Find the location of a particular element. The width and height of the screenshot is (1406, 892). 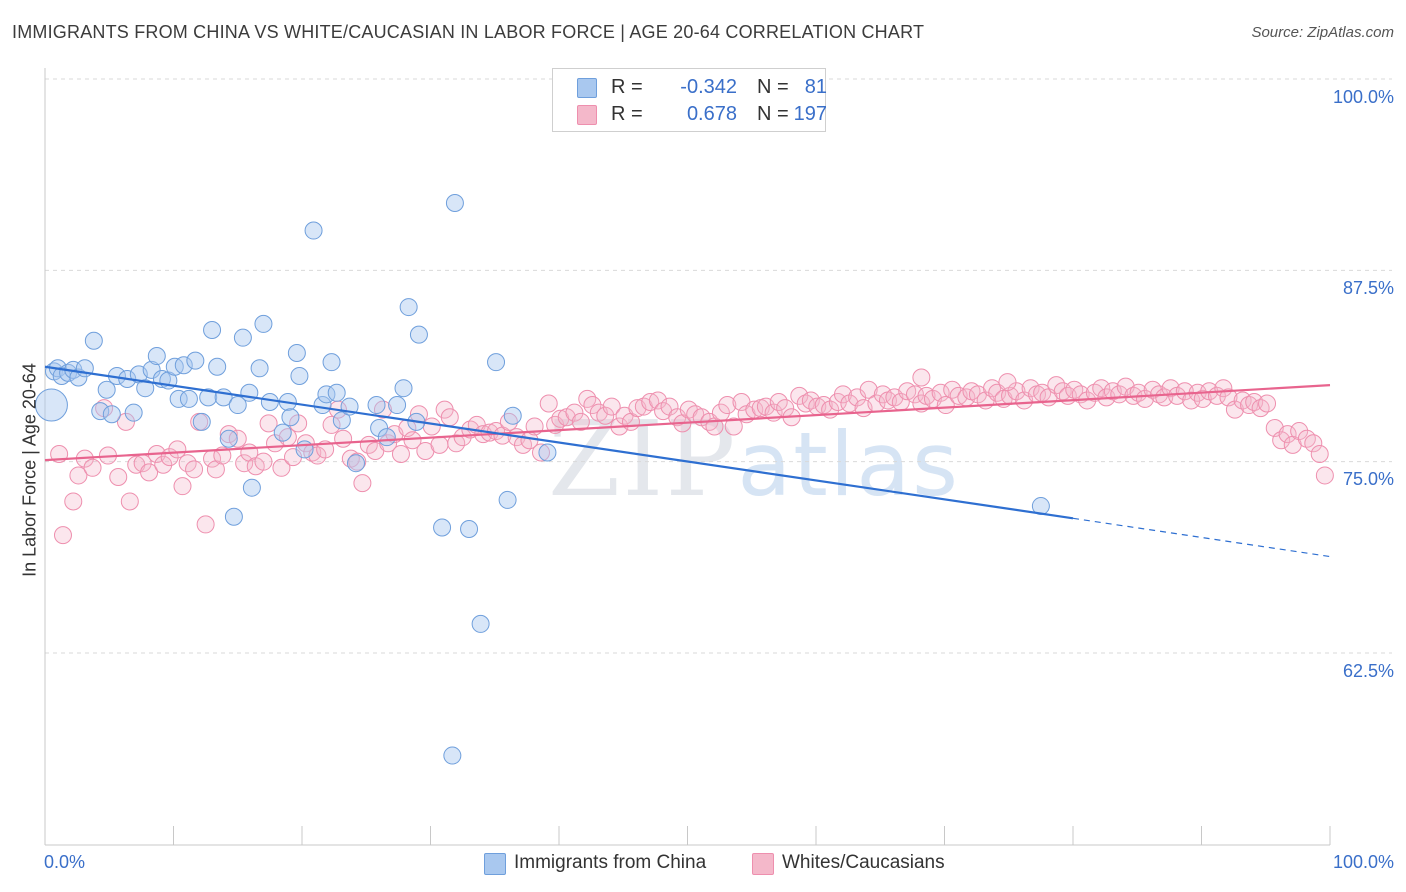

legend-r-value: -0.342 is located at coordinates (708, 87).